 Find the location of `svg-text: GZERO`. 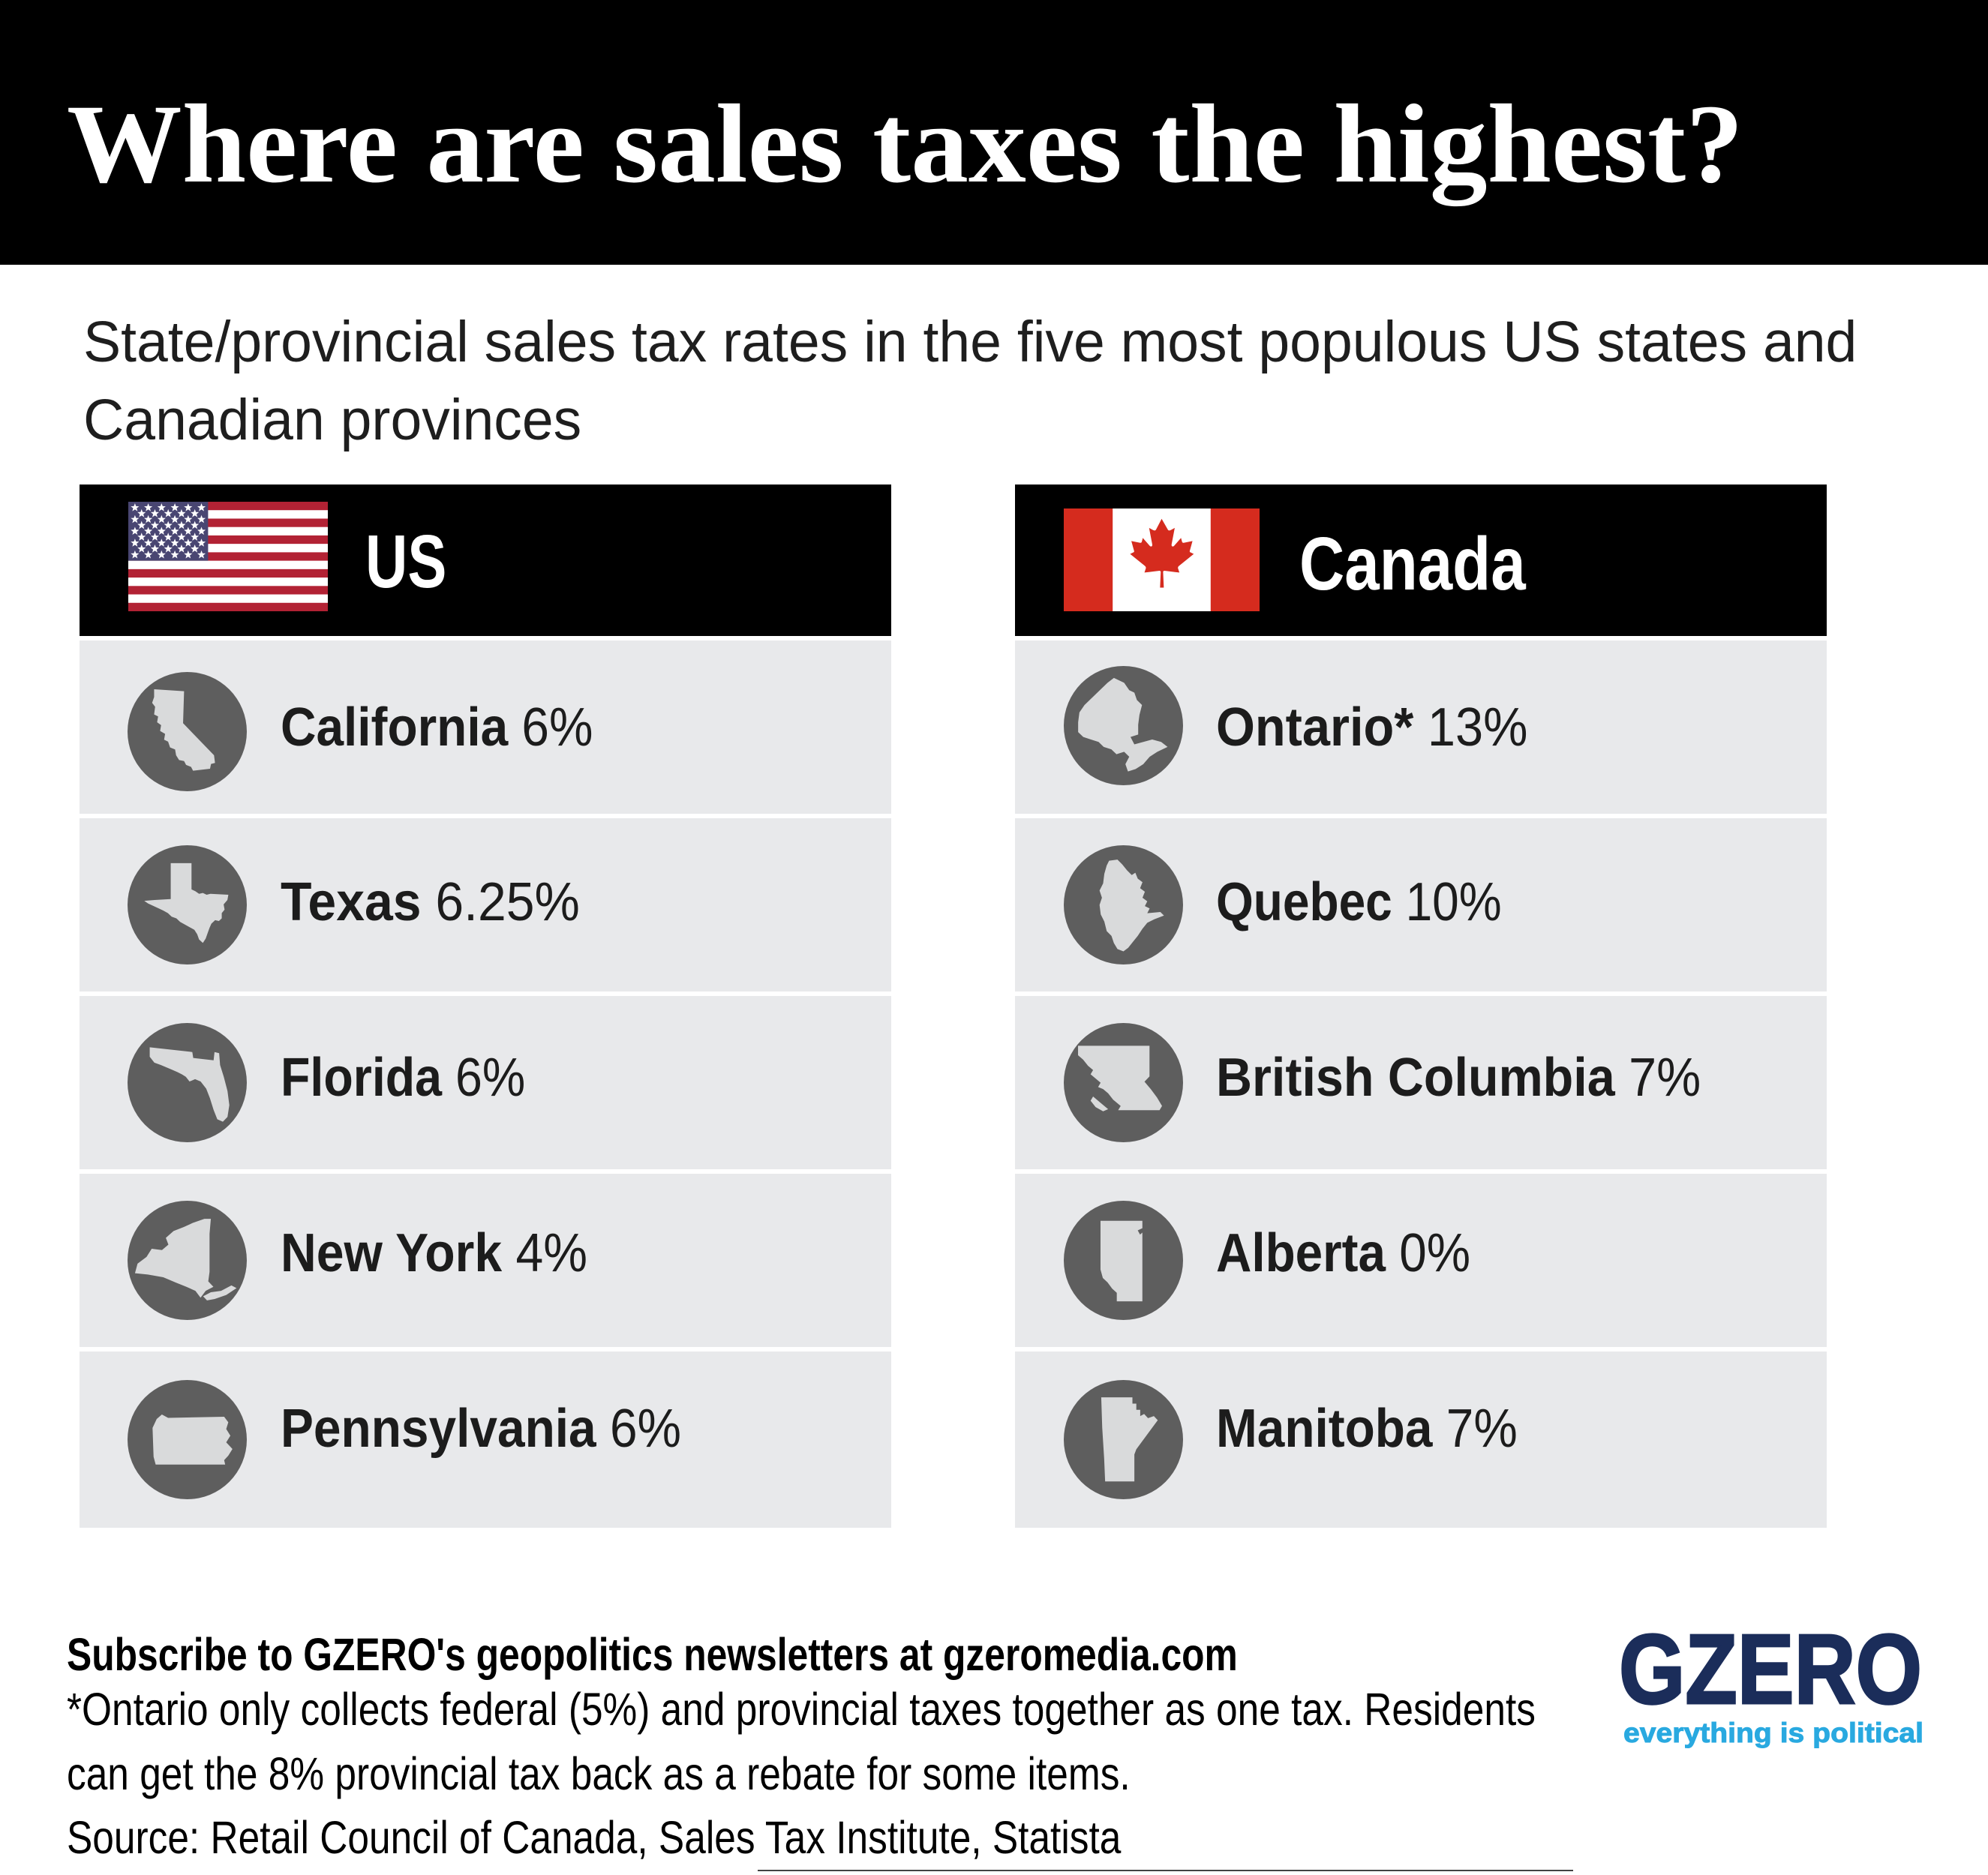

svg-text: GZERO is located at coordinates (1770, 1669).